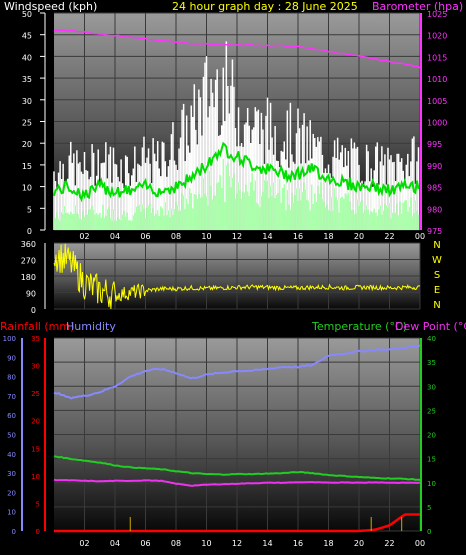  What do you see at coordinates (430, 326) in the screenshot?
I see `dewpoint-title: Dew Point (°C)` at bounding box center [430, 326].